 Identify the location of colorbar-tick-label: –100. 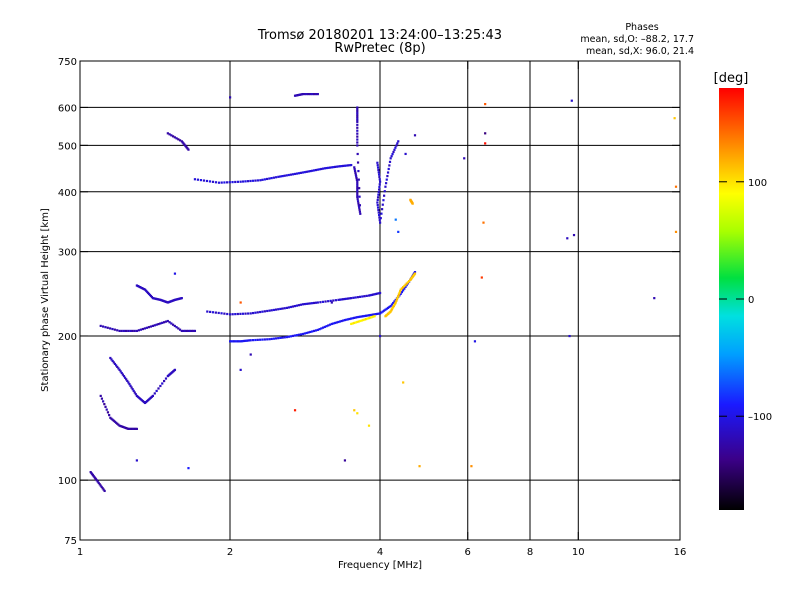
(760, 417).